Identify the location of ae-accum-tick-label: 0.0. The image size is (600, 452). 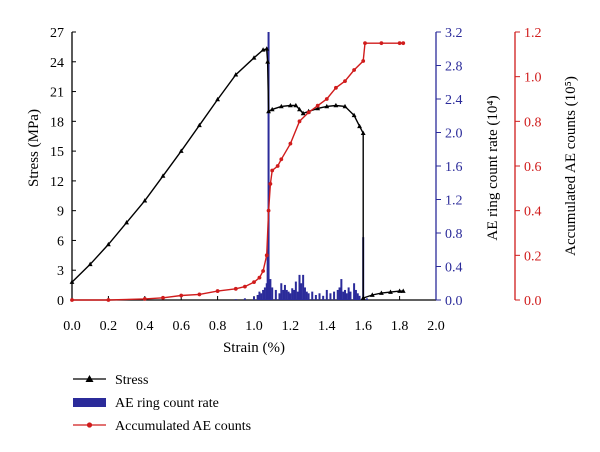
(533, 301).